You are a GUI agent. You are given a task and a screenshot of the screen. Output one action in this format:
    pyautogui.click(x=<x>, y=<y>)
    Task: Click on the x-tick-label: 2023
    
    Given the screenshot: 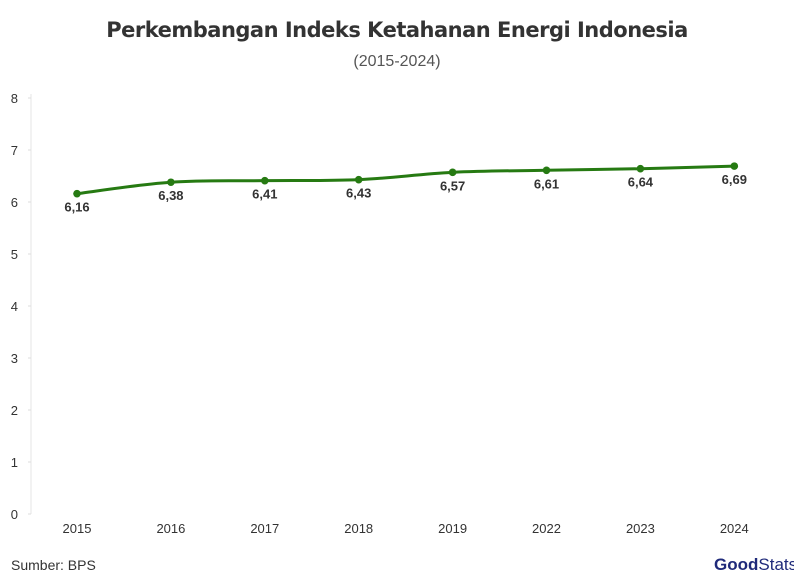 What is the action you would take?
    pyautogui.click(x=640, y=528)
    